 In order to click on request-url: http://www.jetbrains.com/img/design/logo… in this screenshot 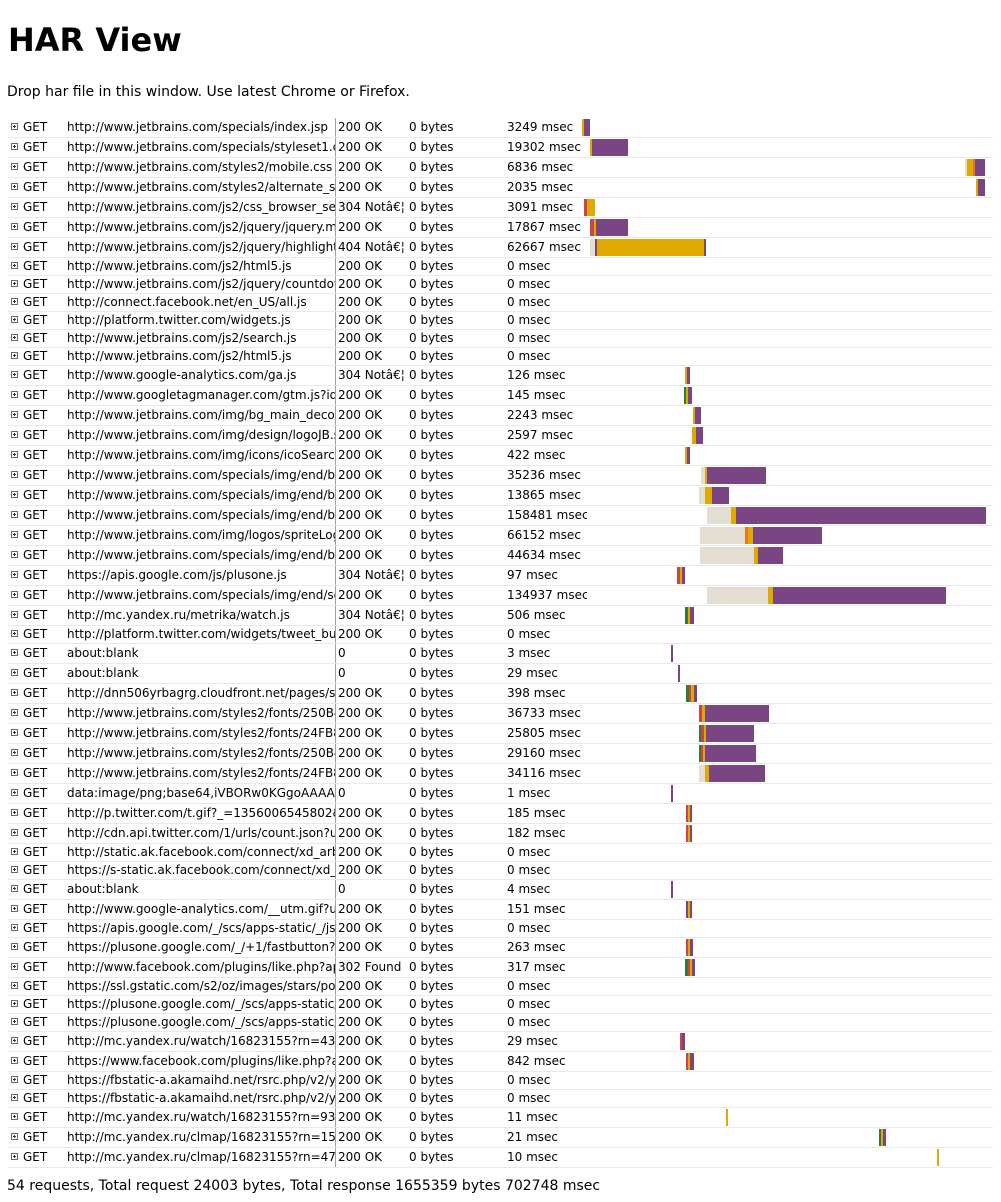, I will do `click(201, 435)`.